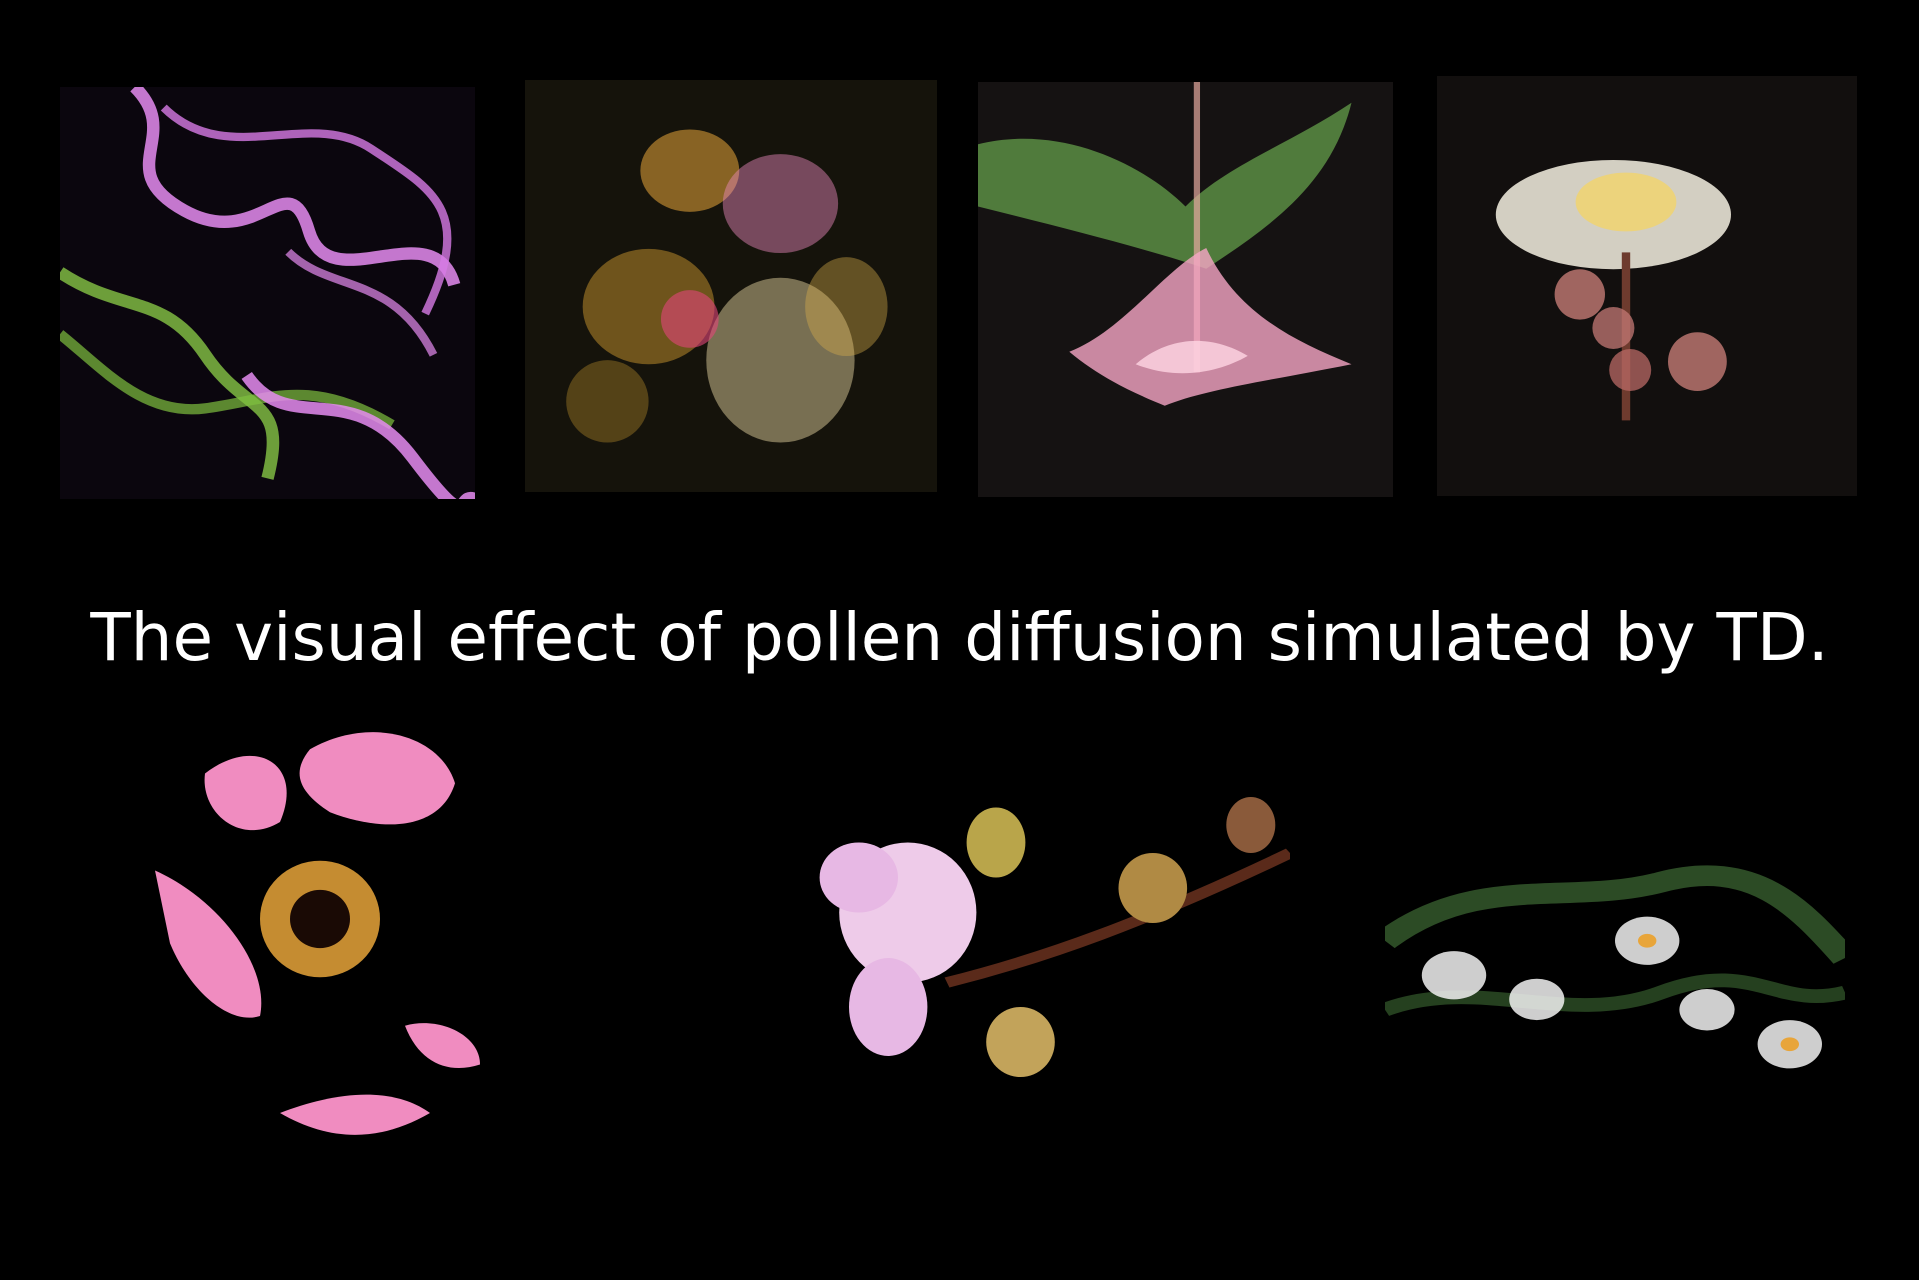  I want to click on pink-petals-art, so click(380, 967).